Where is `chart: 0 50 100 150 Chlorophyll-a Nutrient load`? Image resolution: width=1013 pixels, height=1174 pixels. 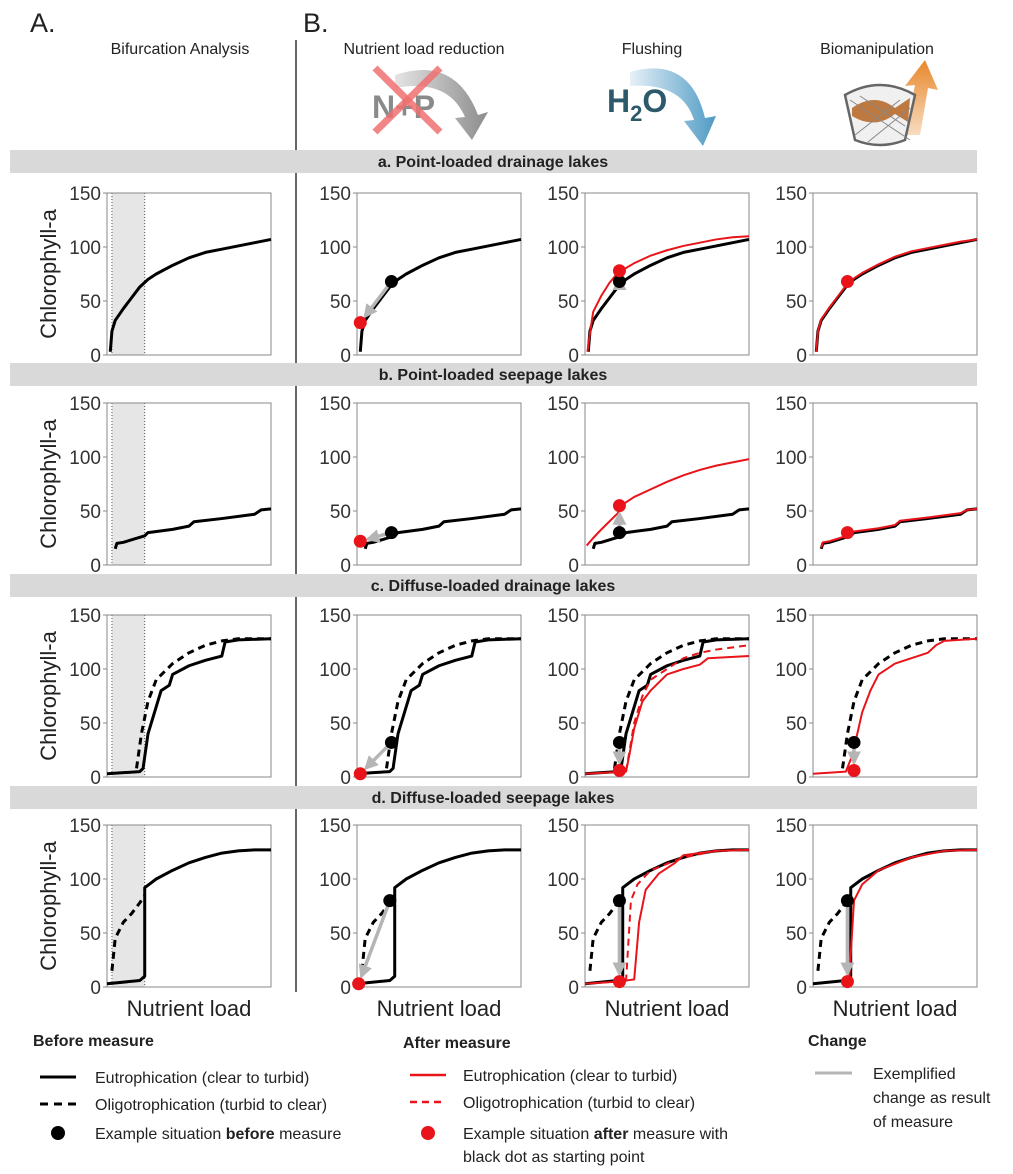
chart: 0 50 100 150 Chlorophyll-a Nutrient load is located at coordinates (154, 918).